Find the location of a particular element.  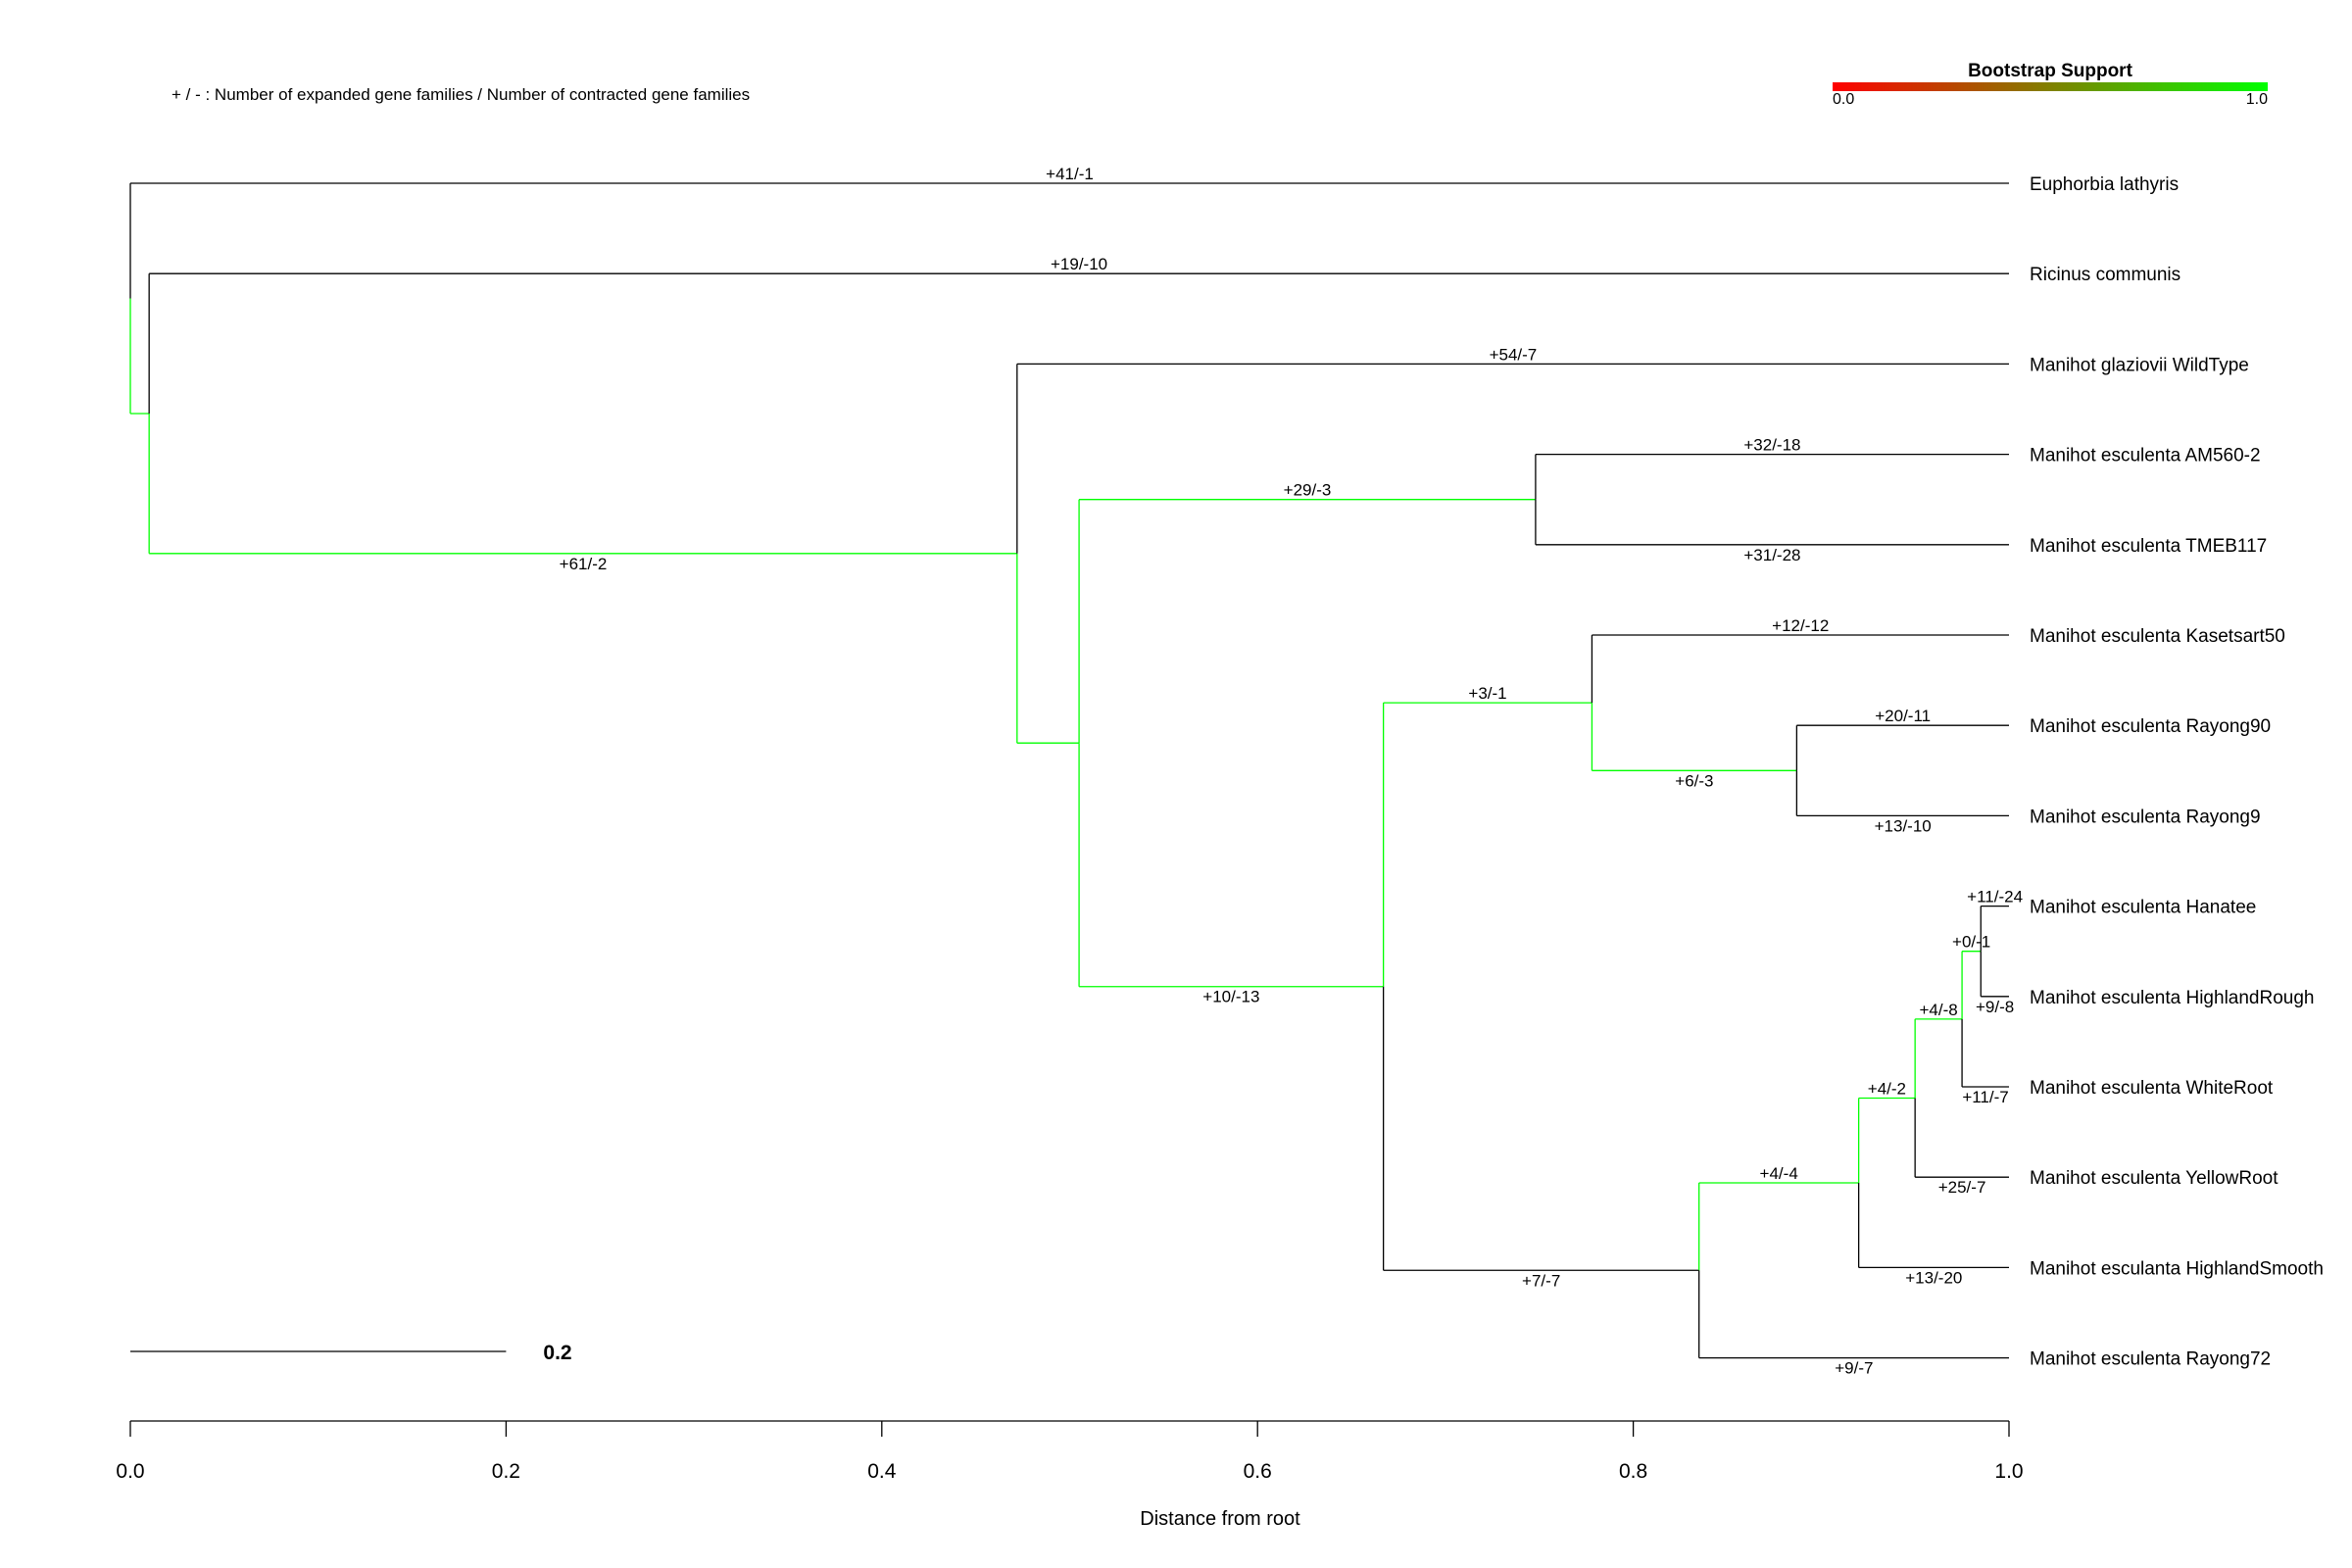

tip-label: Manihot glaziovii WildType is located at coordinates (2139, 365).